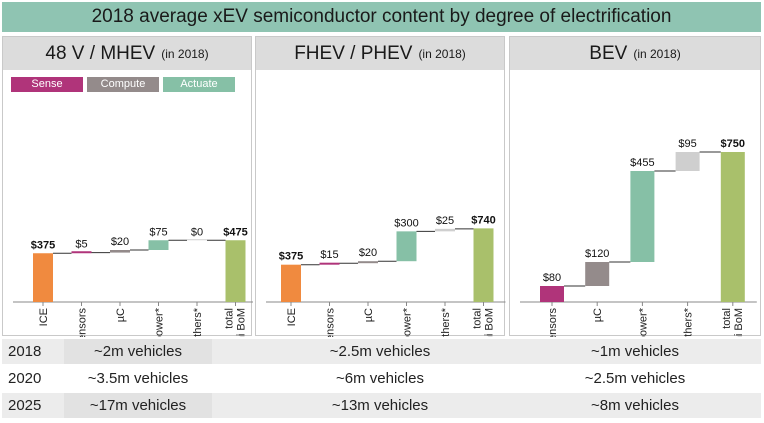  I want to click on phev-vehicles: ~2.5m vehicles, so click(380, 351).